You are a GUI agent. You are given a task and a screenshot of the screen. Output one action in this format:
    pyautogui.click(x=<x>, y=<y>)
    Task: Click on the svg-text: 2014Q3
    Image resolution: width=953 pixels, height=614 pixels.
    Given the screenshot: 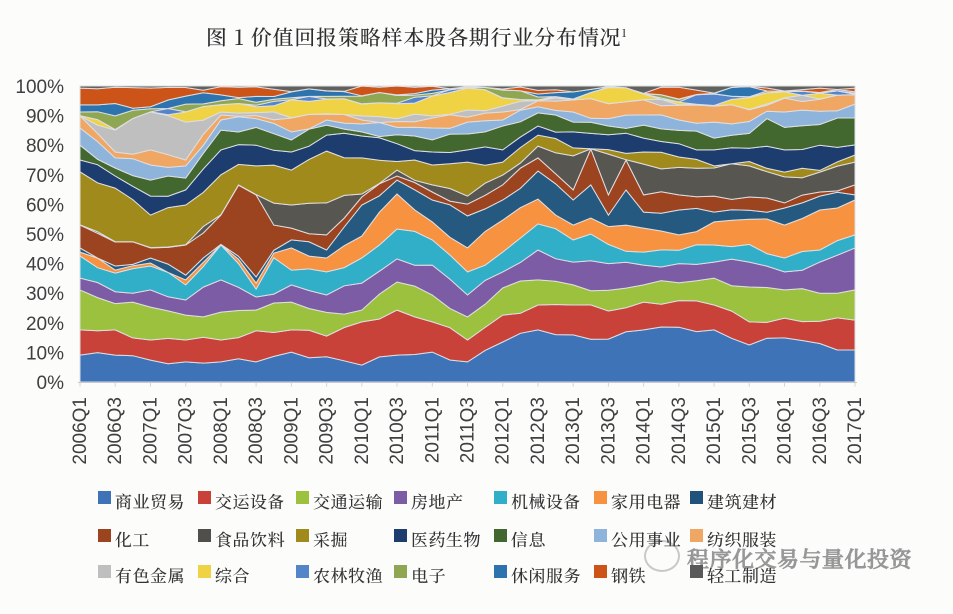 What is the action you would take?
    pyautogui.click(x=679, y=431)
    